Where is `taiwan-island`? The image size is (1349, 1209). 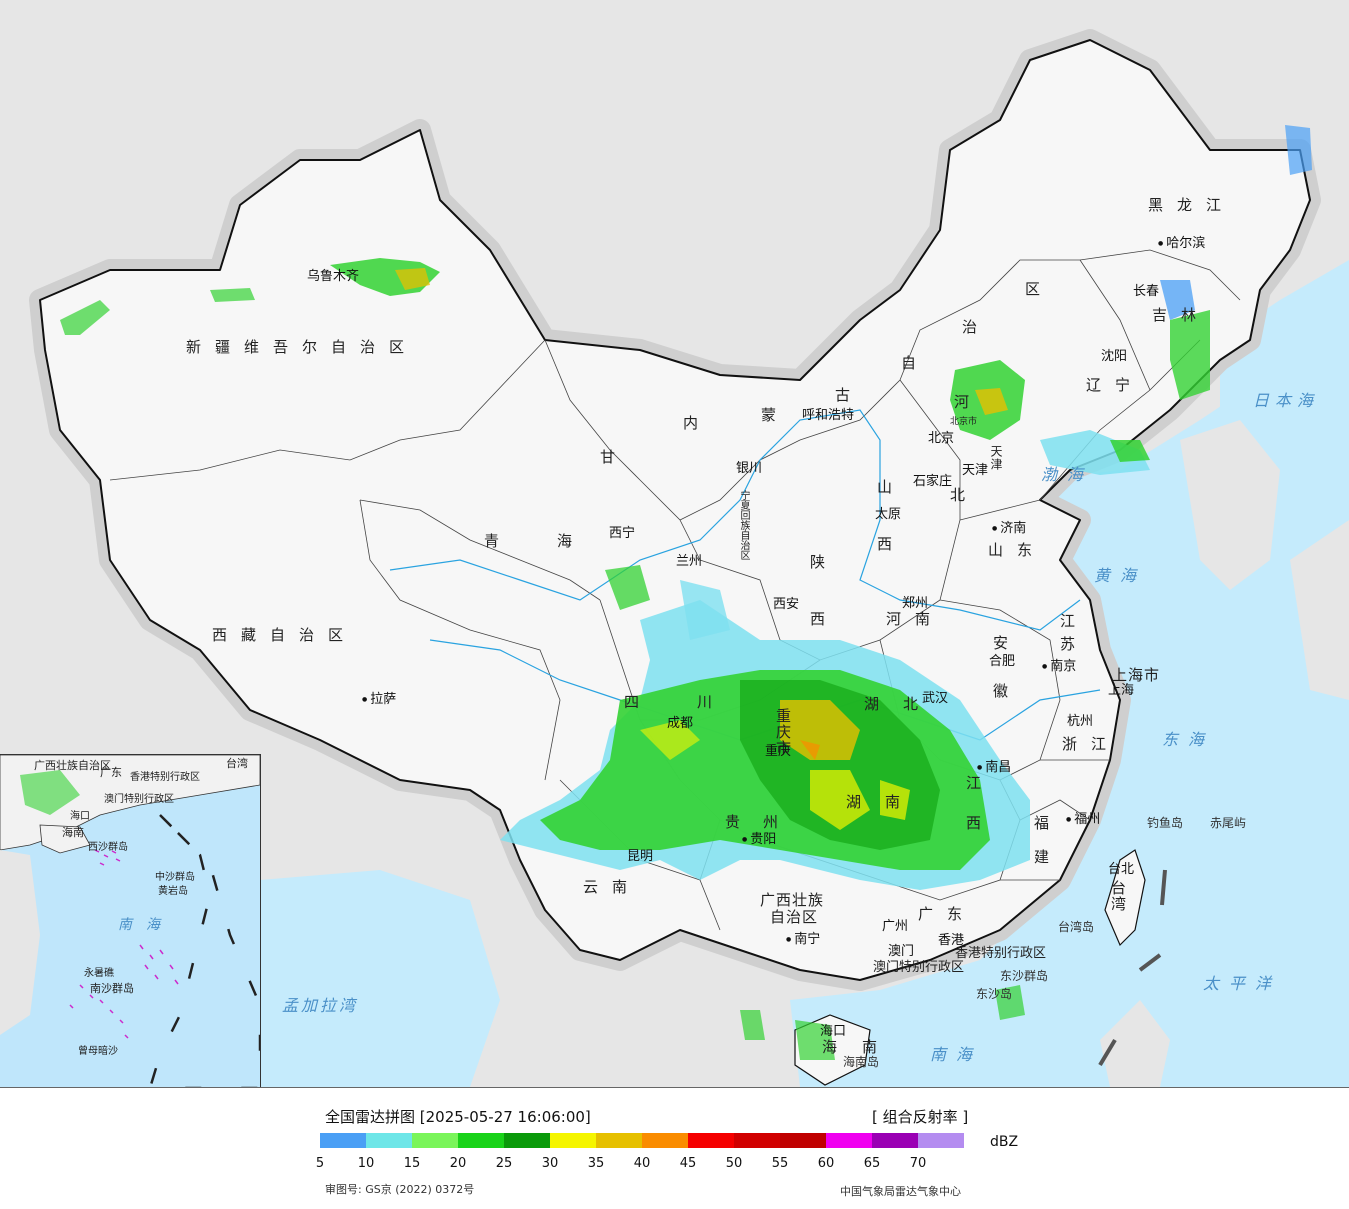 taiwan-island is located at coordinates (1125, 898).